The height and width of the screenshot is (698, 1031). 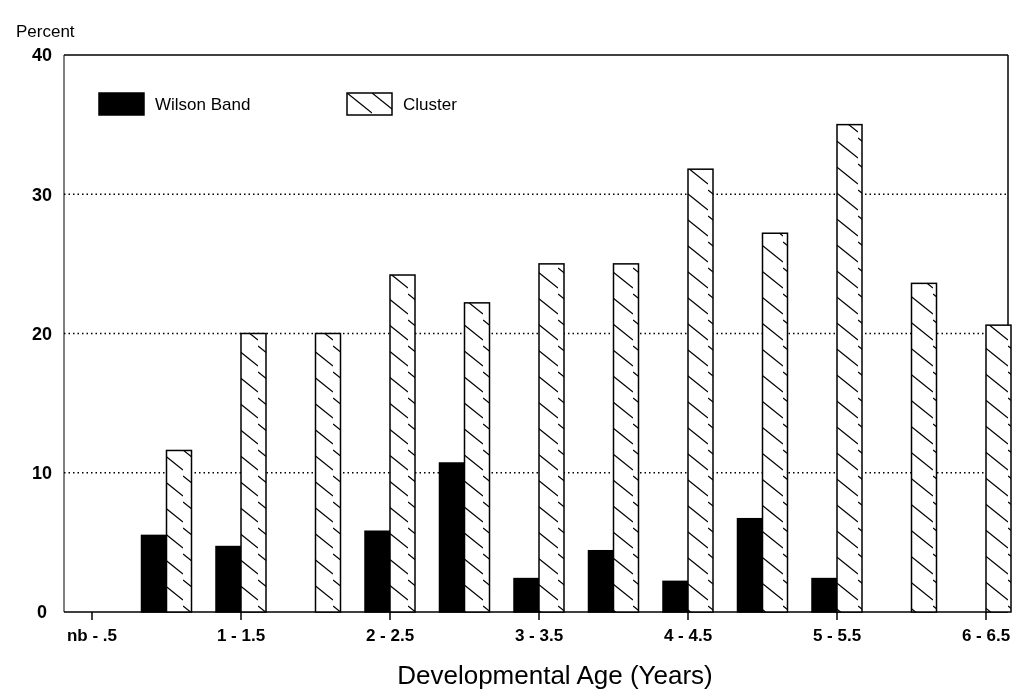 What do you see at coordinates (42, 194) in the screenshot?
I see `y-tick-label: 30` at bounding box center [42, 194].